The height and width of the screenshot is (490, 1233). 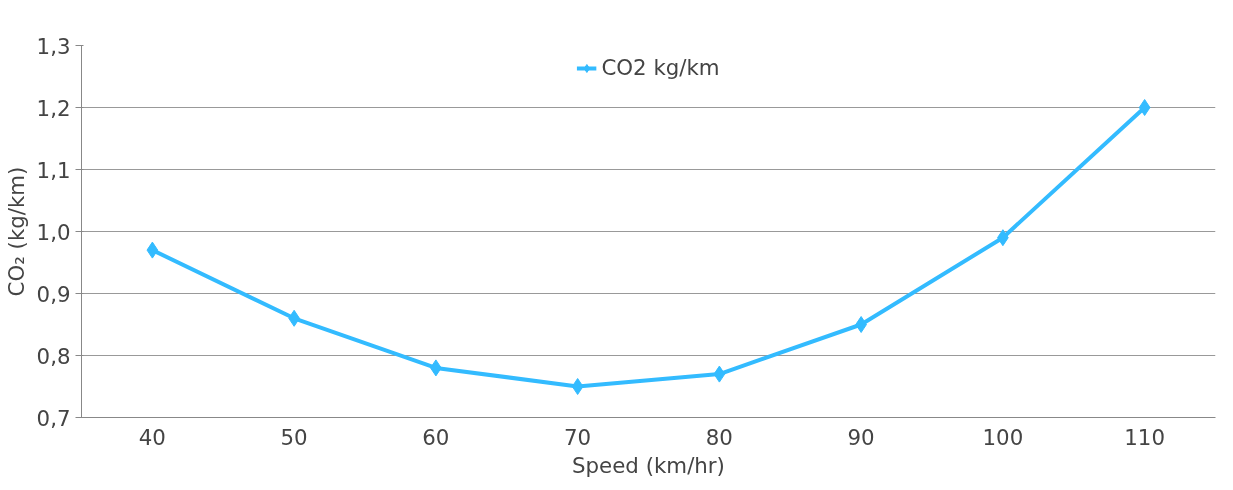 I want to click on y-tick-label: 1,0, so click(x=53, y=232).